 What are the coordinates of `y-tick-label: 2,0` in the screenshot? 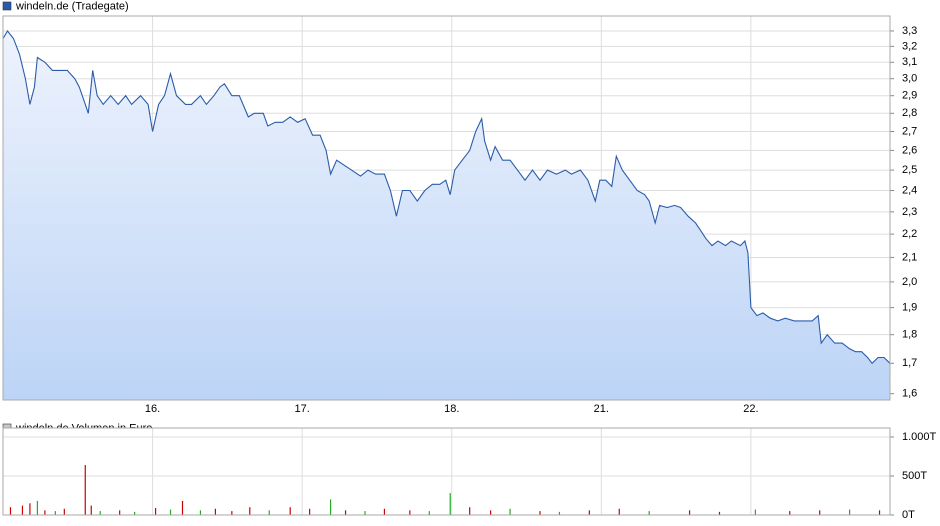 It's located at (909, 282).